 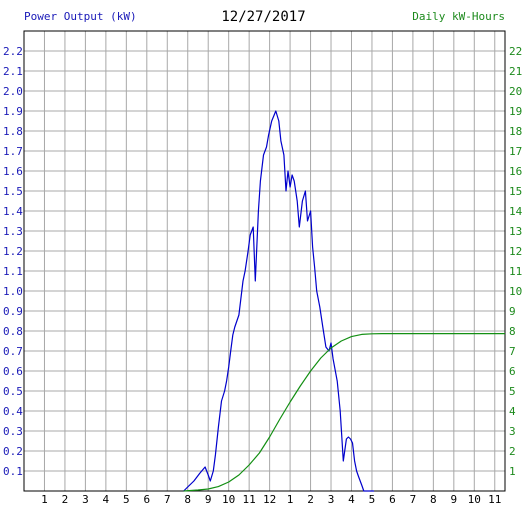 What do you see at coordinates (512, 431) in the screenshot?
I see `right-y-tick-label: 3` at bounding box center [512, 431].